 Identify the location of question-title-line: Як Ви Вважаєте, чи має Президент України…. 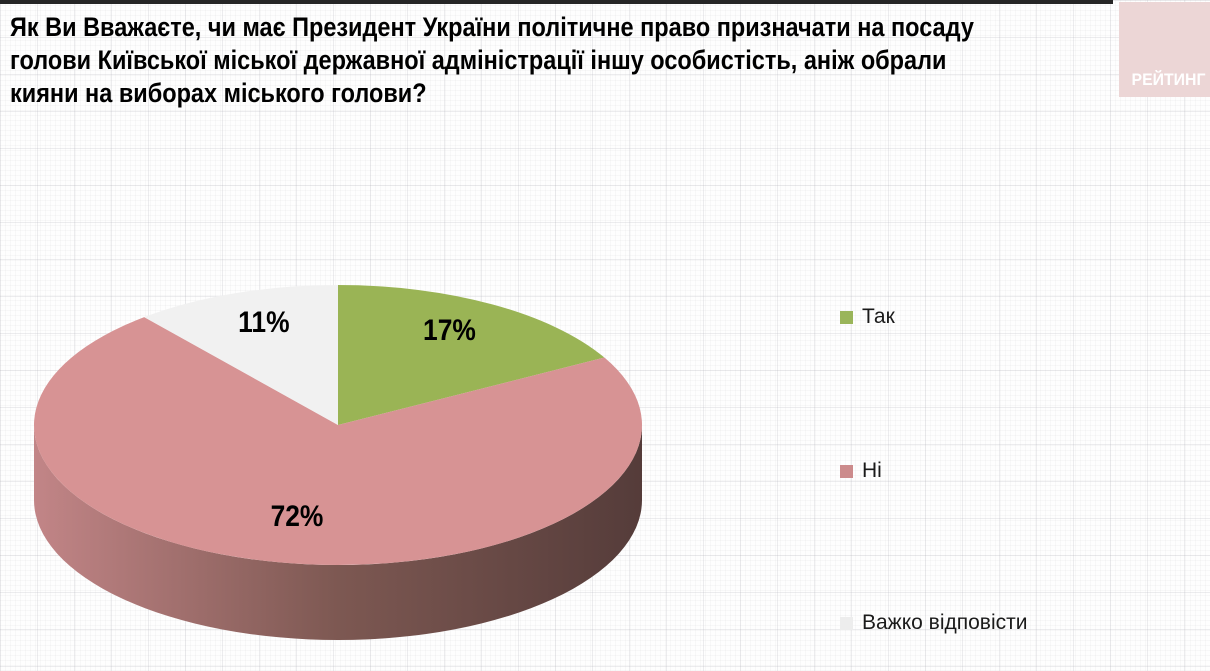
(492, 27).